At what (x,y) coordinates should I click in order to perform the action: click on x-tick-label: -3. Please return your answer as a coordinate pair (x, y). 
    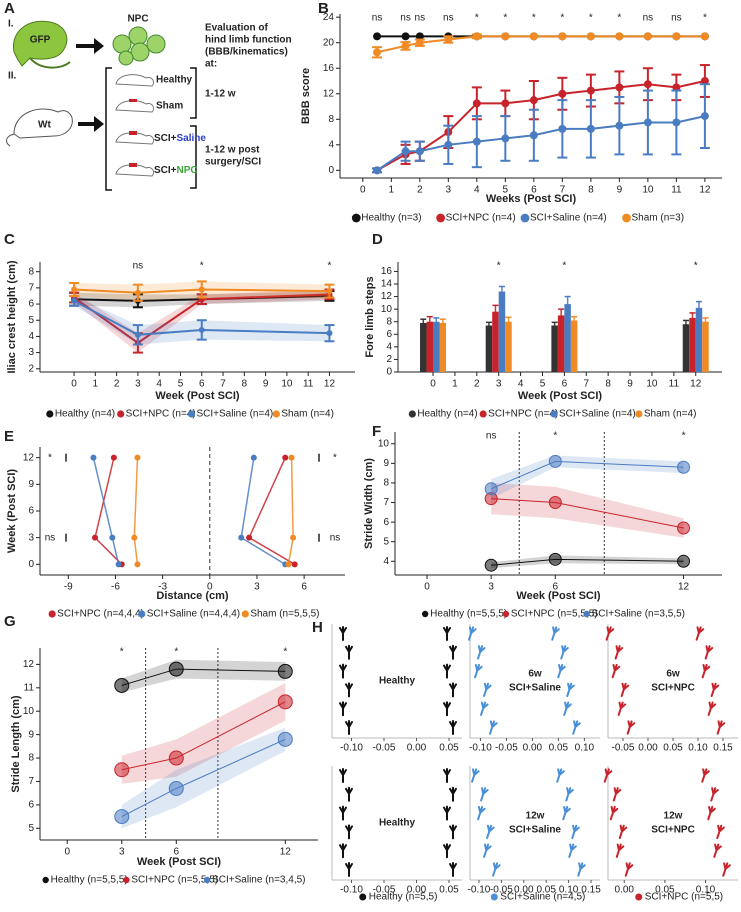
    Looking at the image, I should click on (162, 587).